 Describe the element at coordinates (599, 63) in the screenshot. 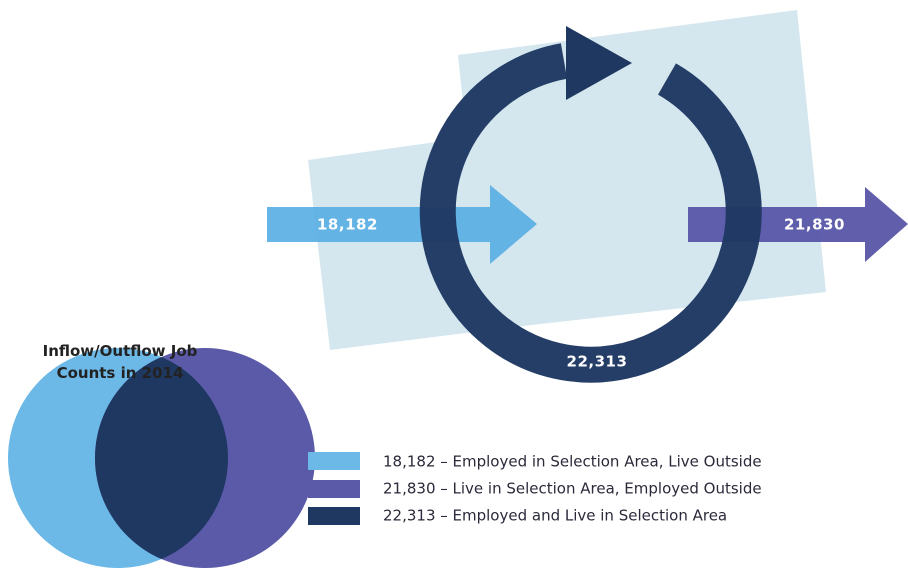

I see `ring-arrowhead` at that location.